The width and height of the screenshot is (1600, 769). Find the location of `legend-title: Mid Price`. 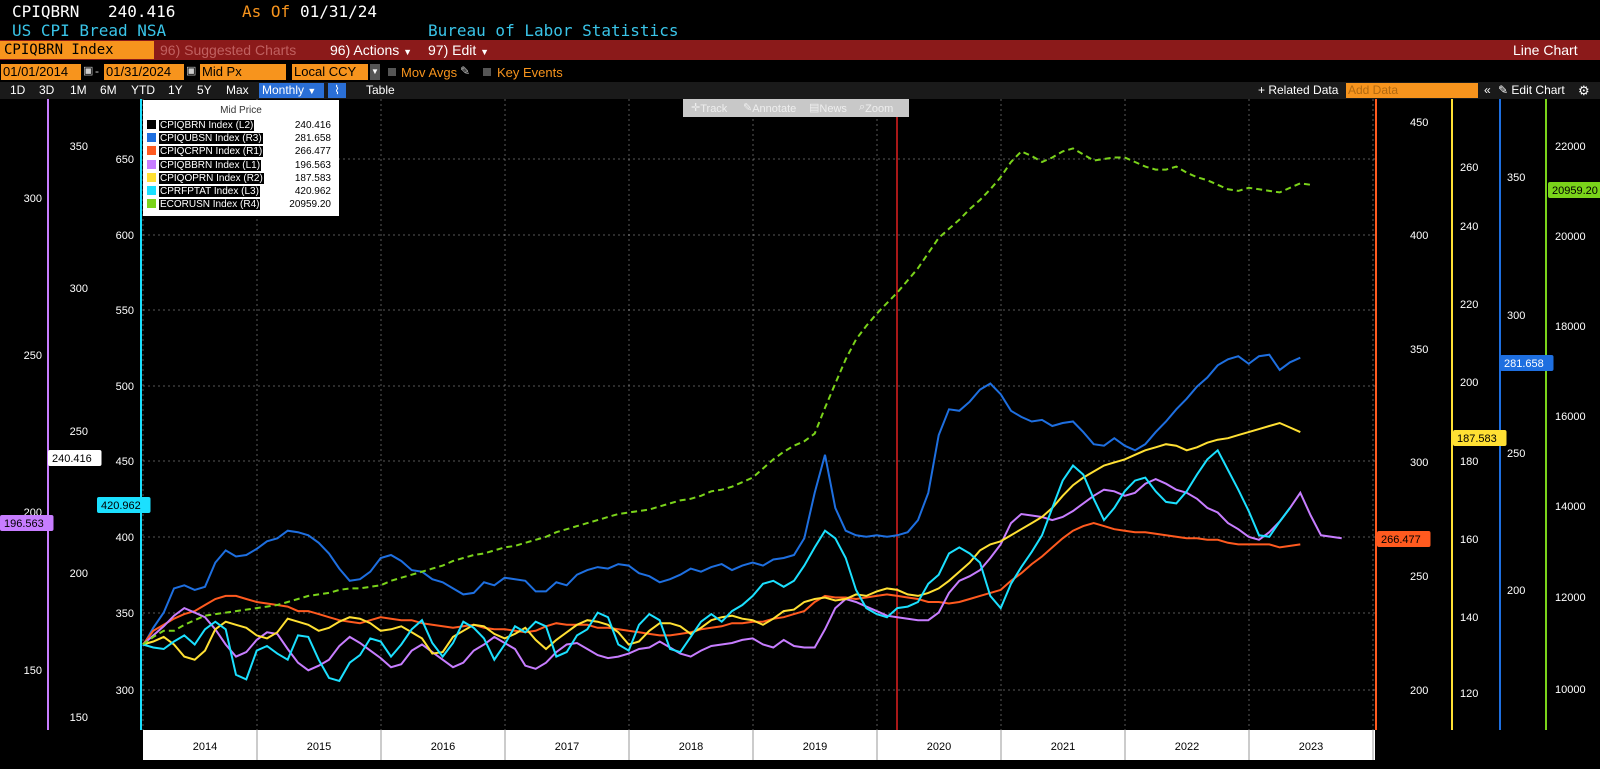

legend-title: Mid Price is located at coordinates (241, 110).